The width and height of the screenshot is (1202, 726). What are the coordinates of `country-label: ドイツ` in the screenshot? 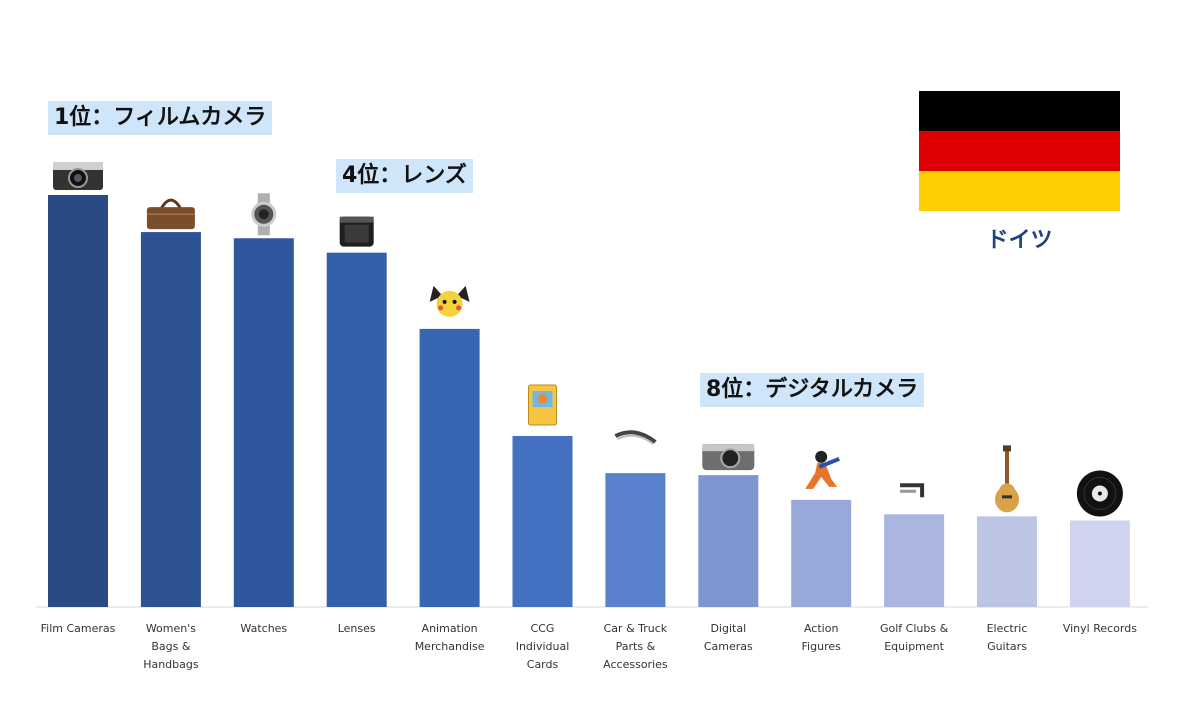 It's located at (1019, 240).